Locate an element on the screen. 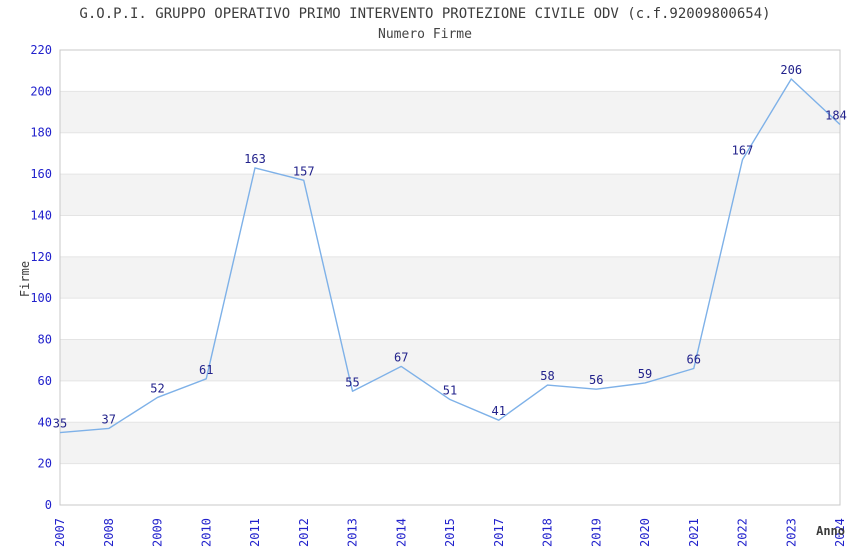 This screenshot has width=850, height=550. data-point-label: 41 is located at coordinates (499, 411).